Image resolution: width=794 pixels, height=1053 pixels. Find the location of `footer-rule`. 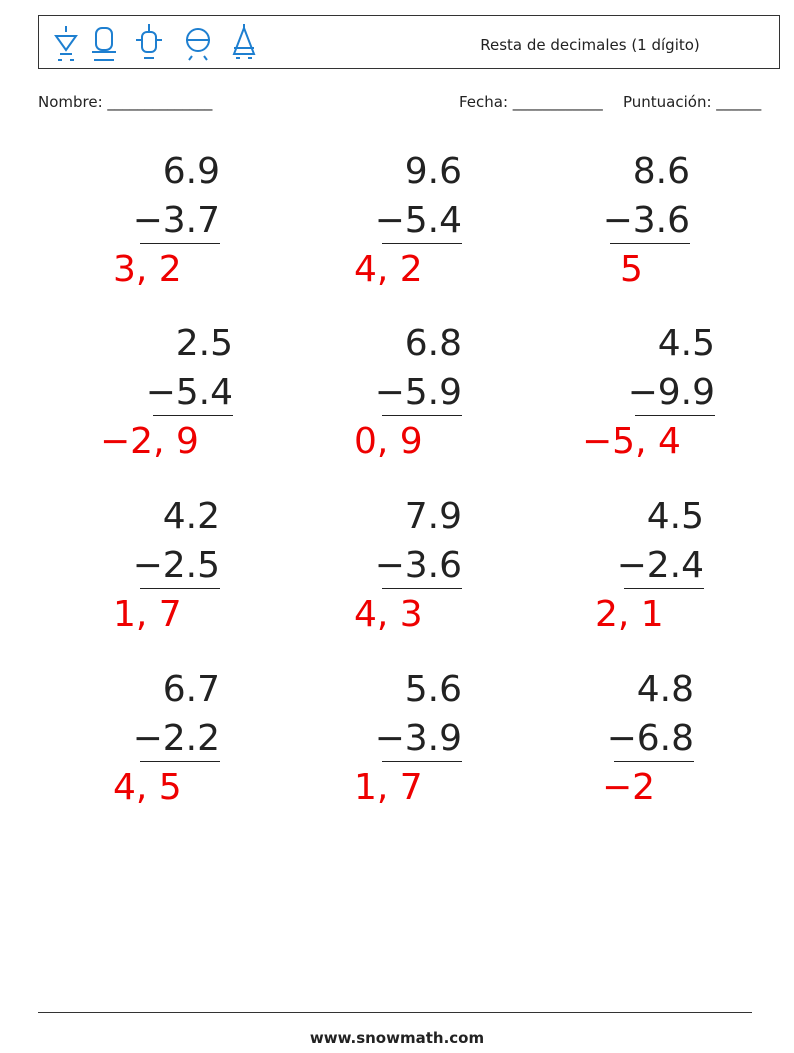

footer-rule is located at coordinates (395, 1012).